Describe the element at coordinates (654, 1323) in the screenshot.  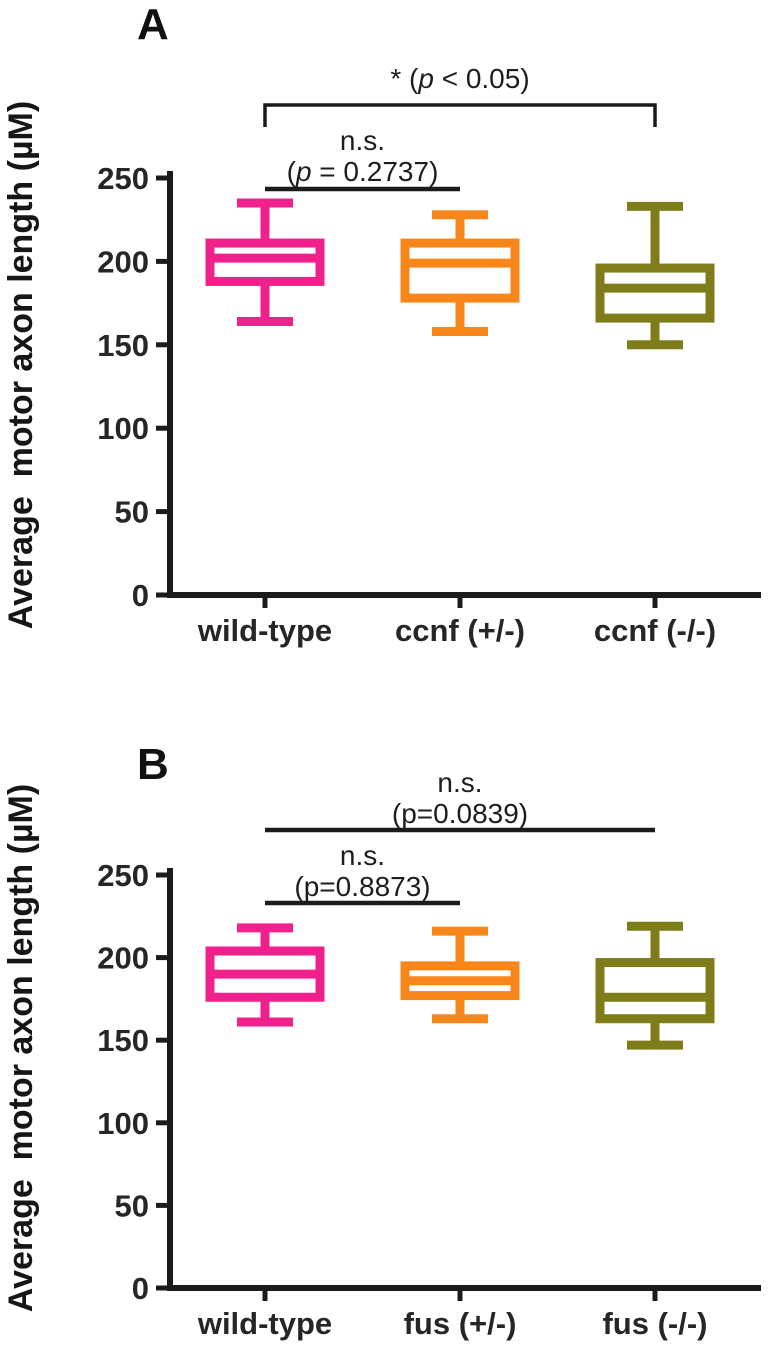
I see `x-axis-label: fus (-/-)` at that location.